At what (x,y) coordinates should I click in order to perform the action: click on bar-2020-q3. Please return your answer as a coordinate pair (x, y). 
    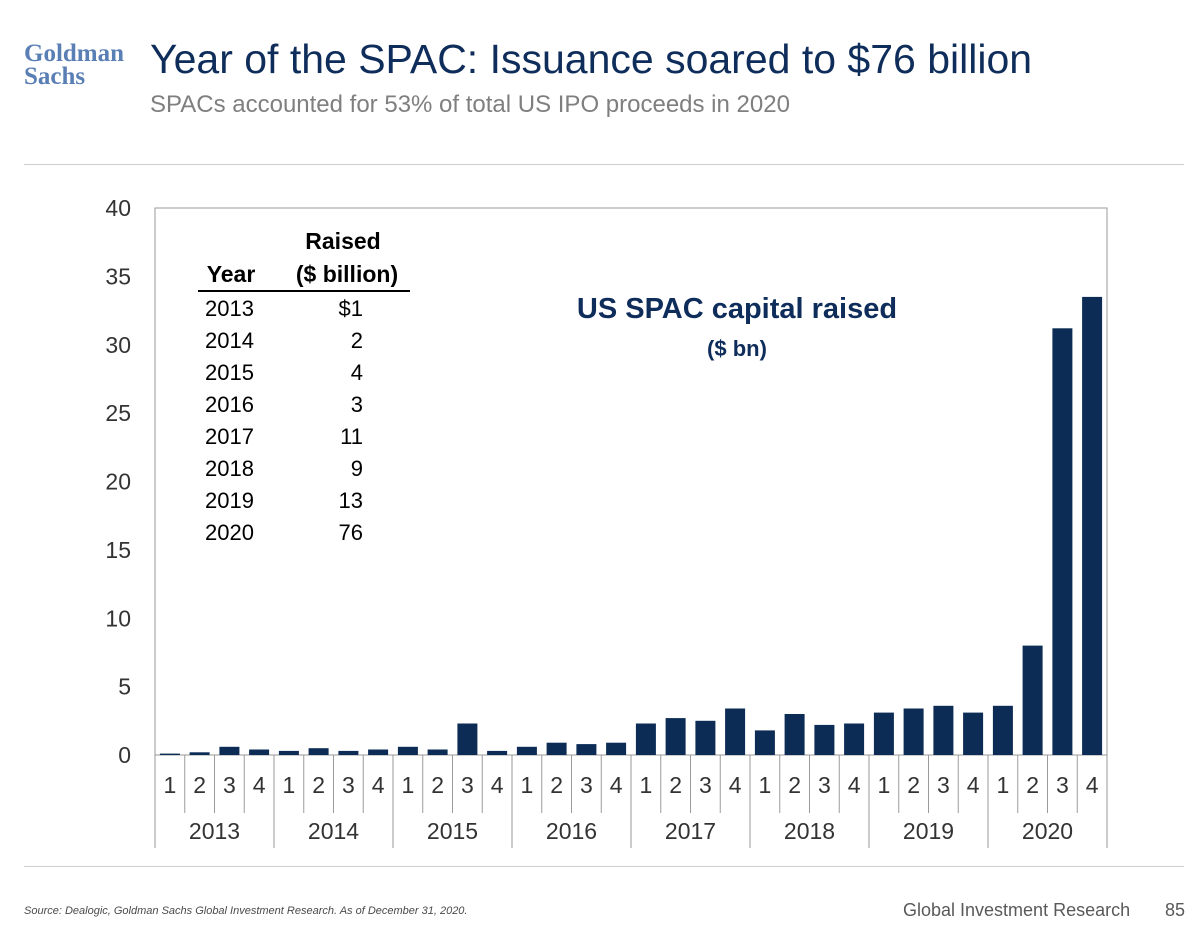
    Looking at the image, I should click on (1062, 541).